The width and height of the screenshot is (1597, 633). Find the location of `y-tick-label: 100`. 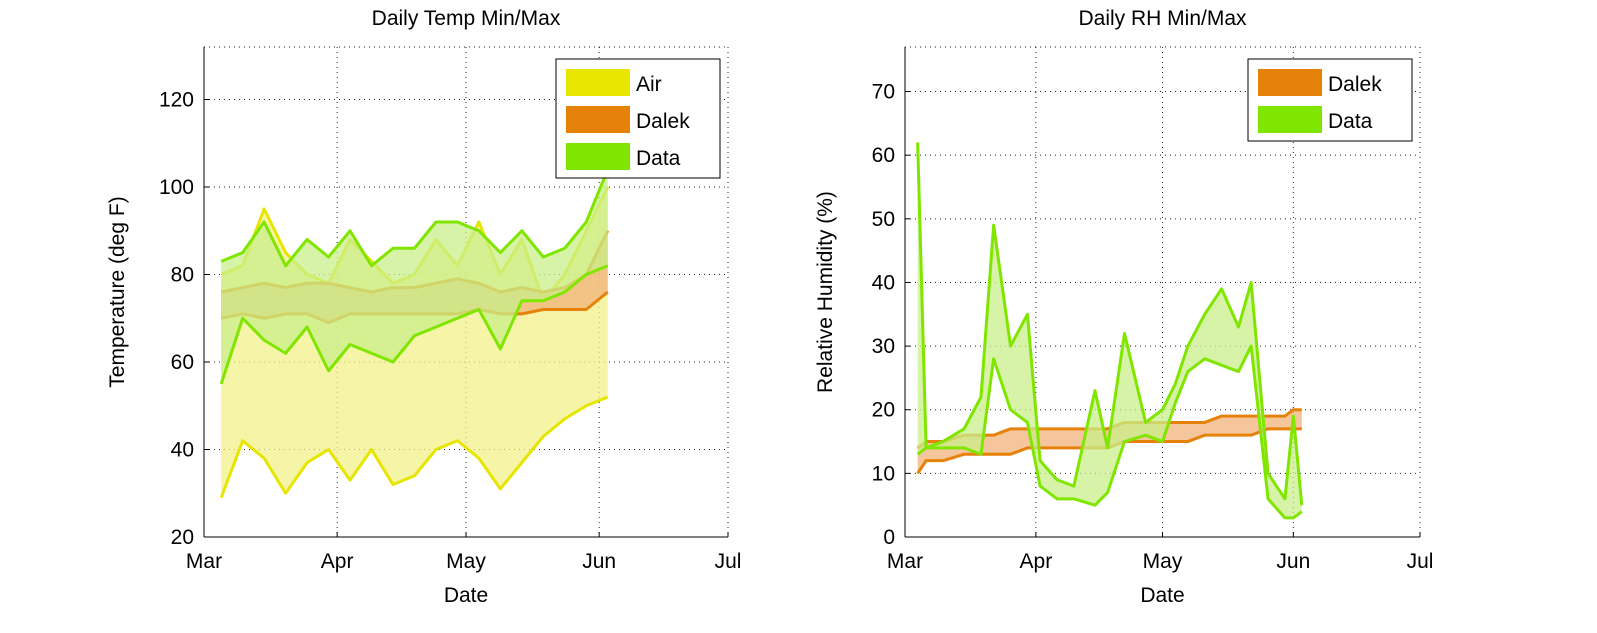

y-tick-label: 100 is located at coordinates (176, 187).